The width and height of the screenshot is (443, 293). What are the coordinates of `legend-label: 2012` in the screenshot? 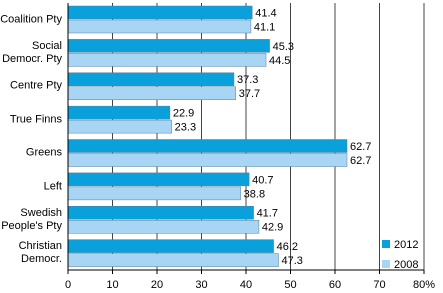 It's located at (406, 245).